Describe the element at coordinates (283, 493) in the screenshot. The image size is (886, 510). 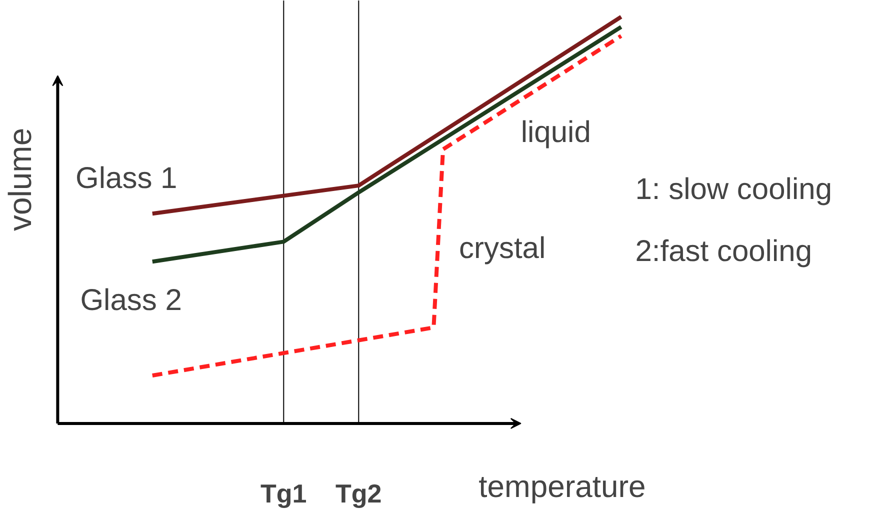
I see `x-tick-label: Tg1` at that location.